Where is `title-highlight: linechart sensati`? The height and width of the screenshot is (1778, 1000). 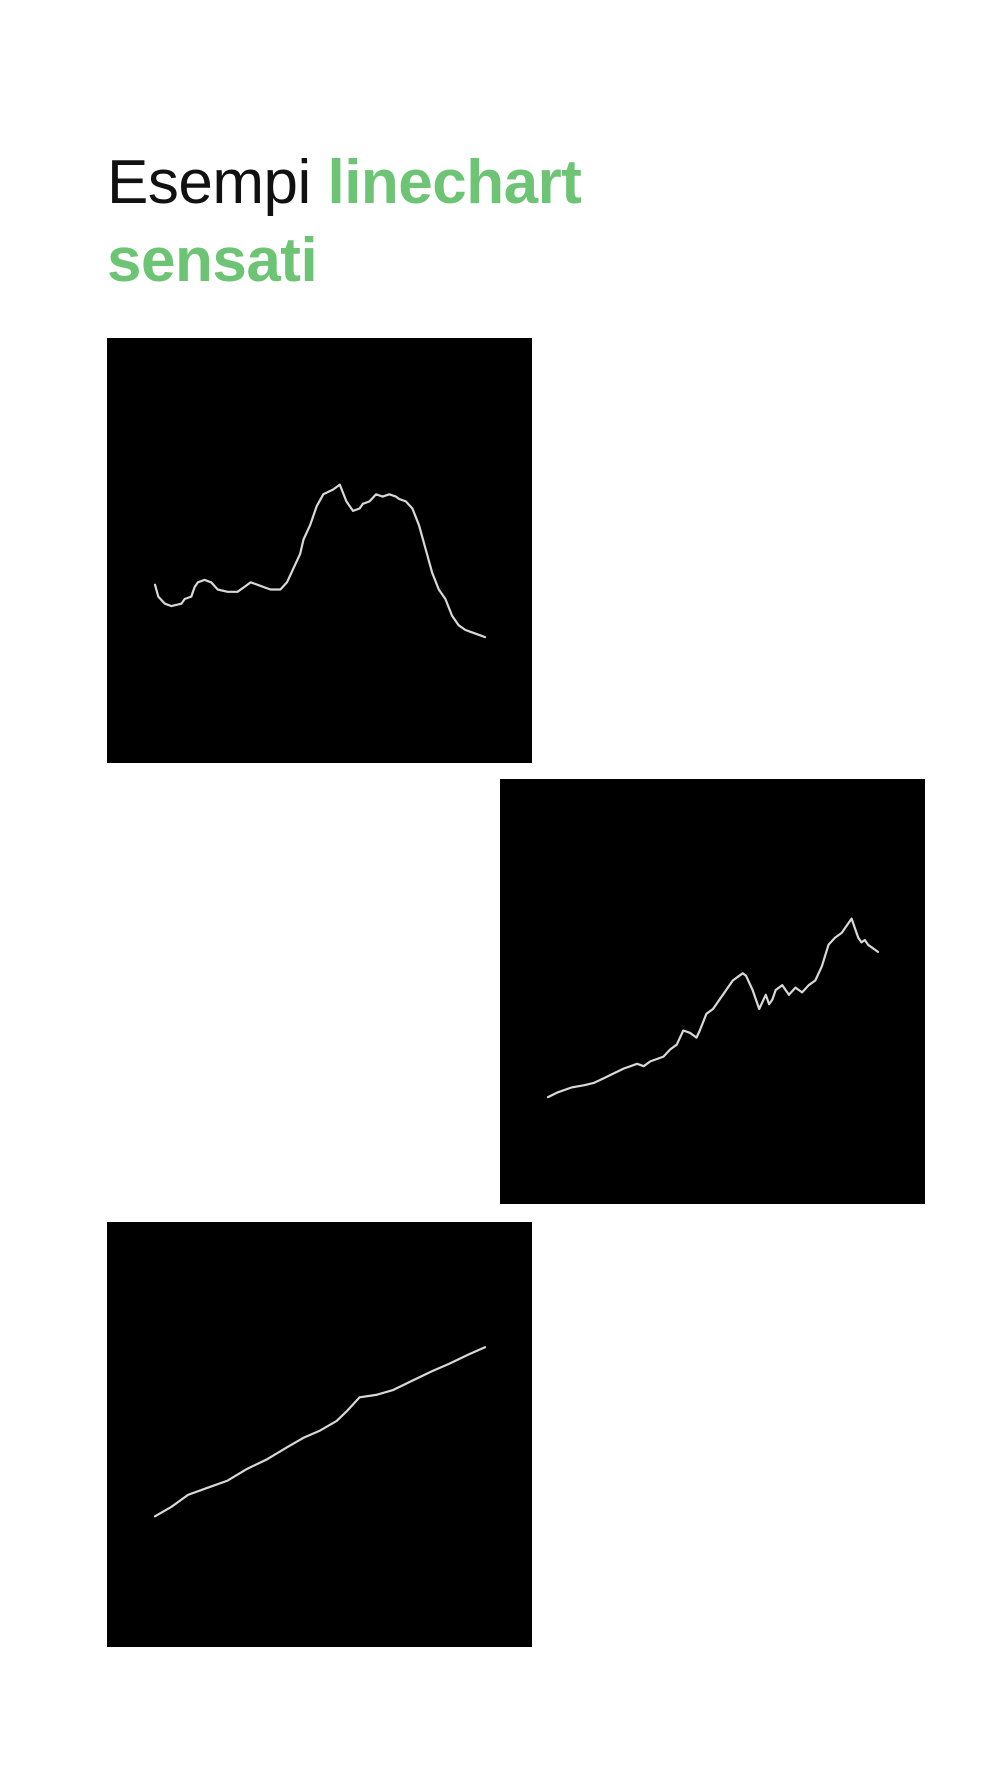 title-highlight: linechart sensati is located at coordinates (344, 221).